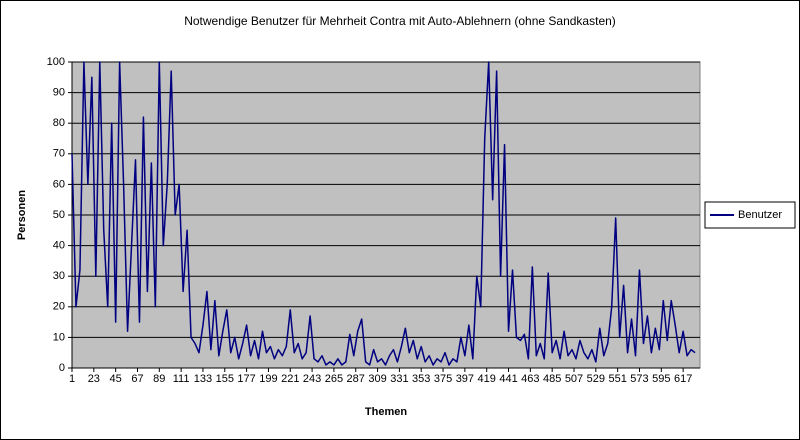 The image size is (800, 440). What do you see at coordinates (59, 246) in the screenshot?
I see `y-tick-label: 40` at bounding box center [59, 246].